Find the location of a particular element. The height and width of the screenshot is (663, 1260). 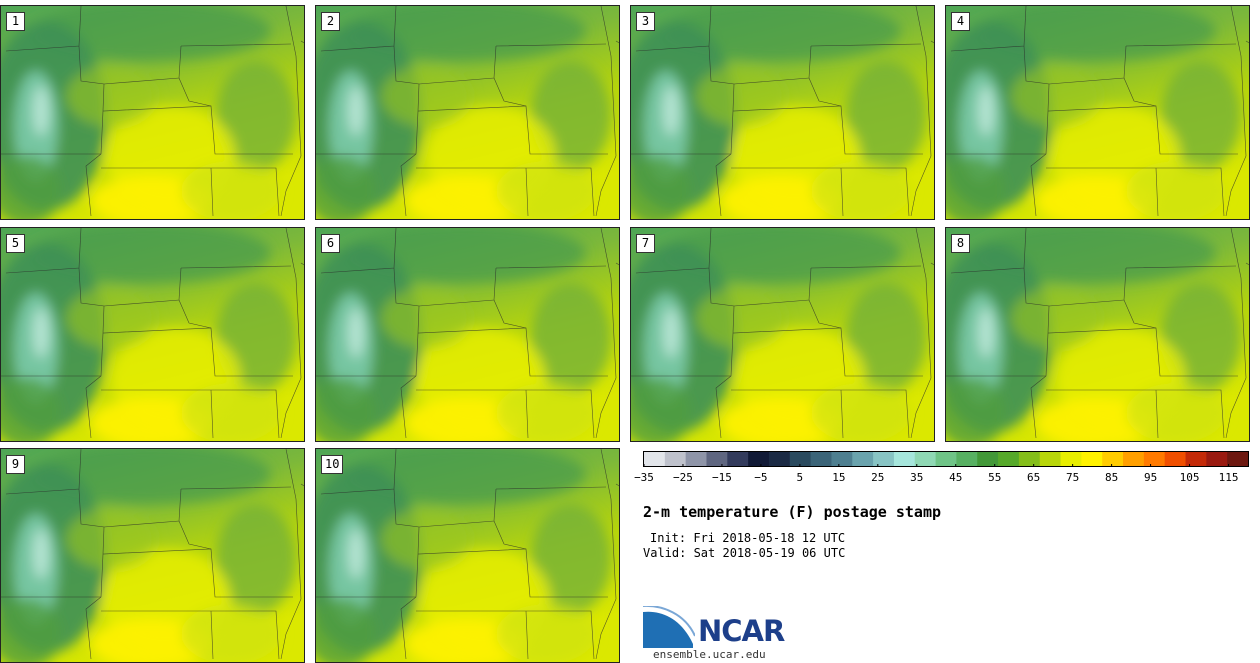

ensemble-member-panel-9: 9 is located at coordinates (152, 555).